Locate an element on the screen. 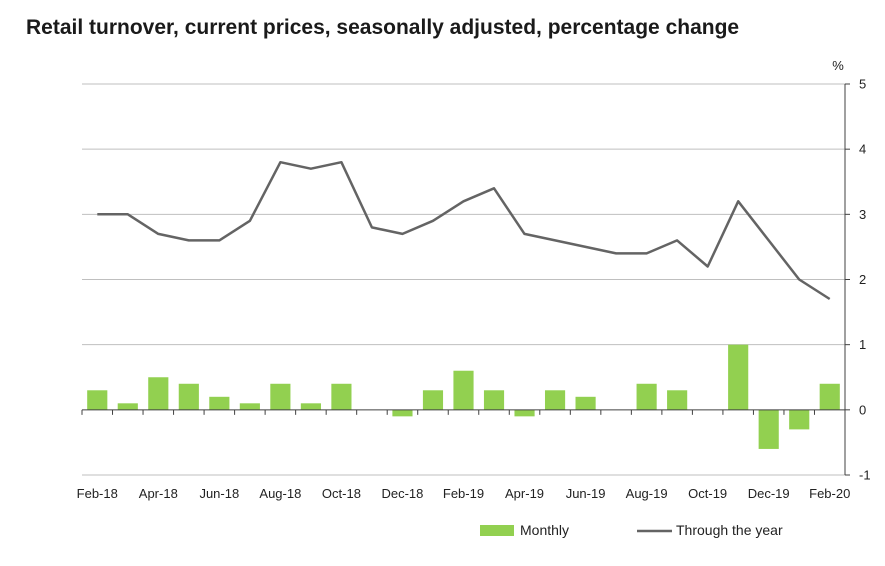 This screenshot has height=566, width=885. x-tick-label-Dec-18: Dec-18 is located at coordinates (402, 493).